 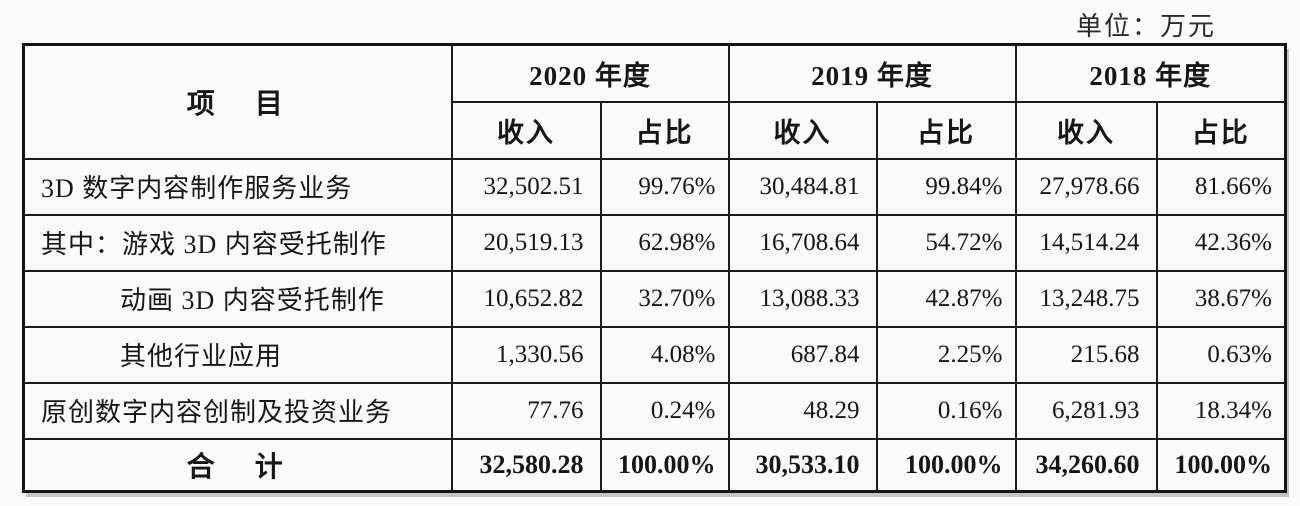 I want to click on unit-label: 单位：万元, so click(x=1145, y=26).